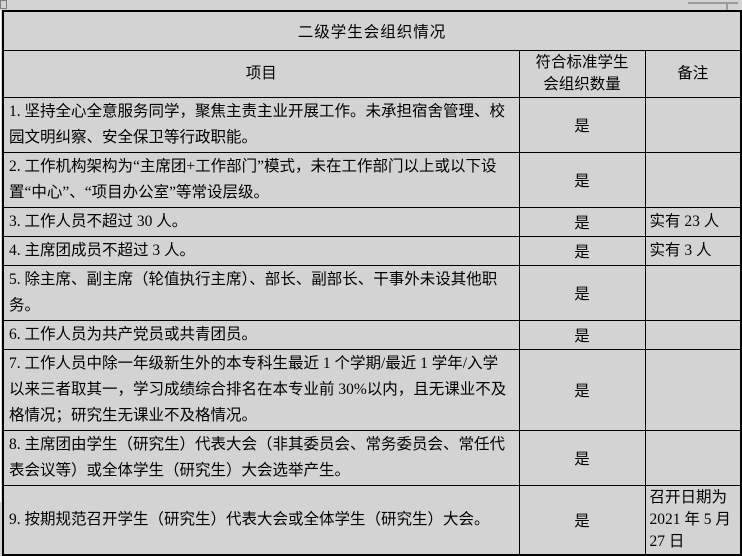  What do you see at coordinates (372, 30) in the screenshot?
I see `table-title: 二级学生会组织情况` at bounding box center [372, 30].